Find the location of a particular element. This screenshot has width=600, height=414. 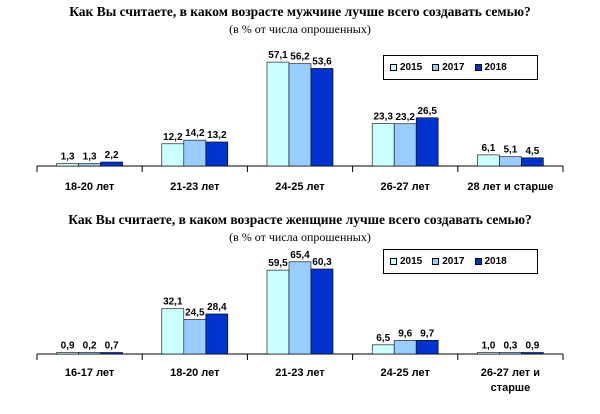

data-label: 9,6 is located at coordinates (405, 333).